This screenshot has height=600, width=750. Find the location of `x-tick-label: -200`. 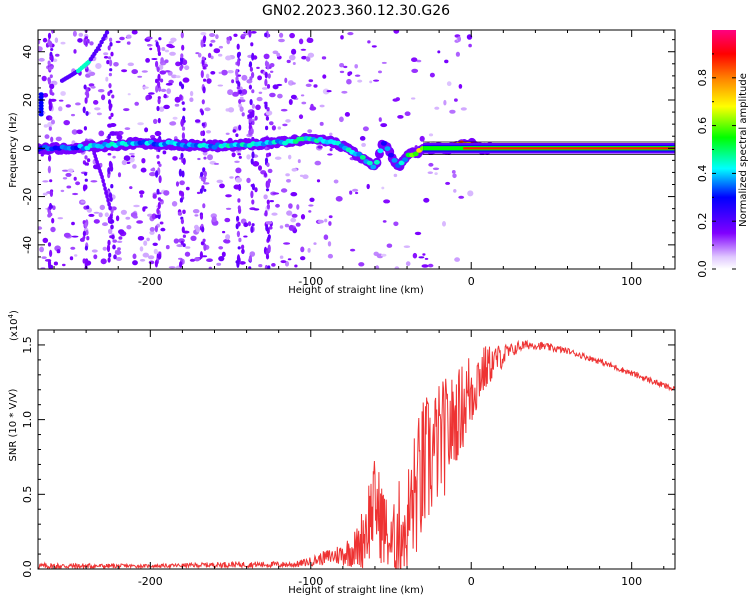

x-tick-label: -200 is located at coordinates (150, 581).